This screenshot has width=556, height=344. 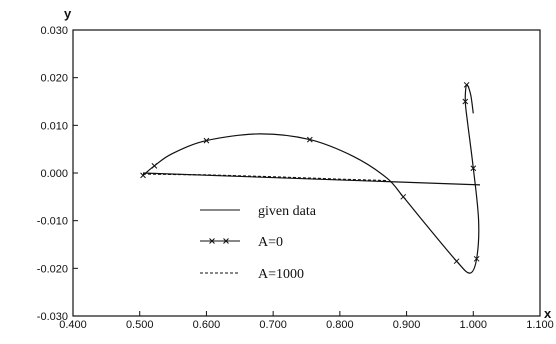 What do you see at coordinates (207, 325) in the screenshot?
I see `x-tick-label: 0.600` at bounding box center [207, 325].